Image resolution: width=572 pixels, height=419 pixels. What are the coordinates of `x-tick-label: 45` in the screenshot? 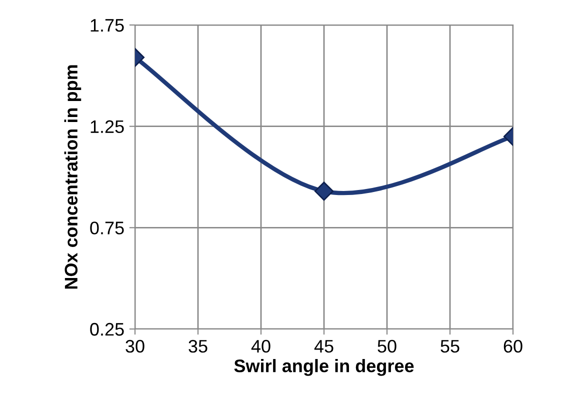 It's located at (324, 346).